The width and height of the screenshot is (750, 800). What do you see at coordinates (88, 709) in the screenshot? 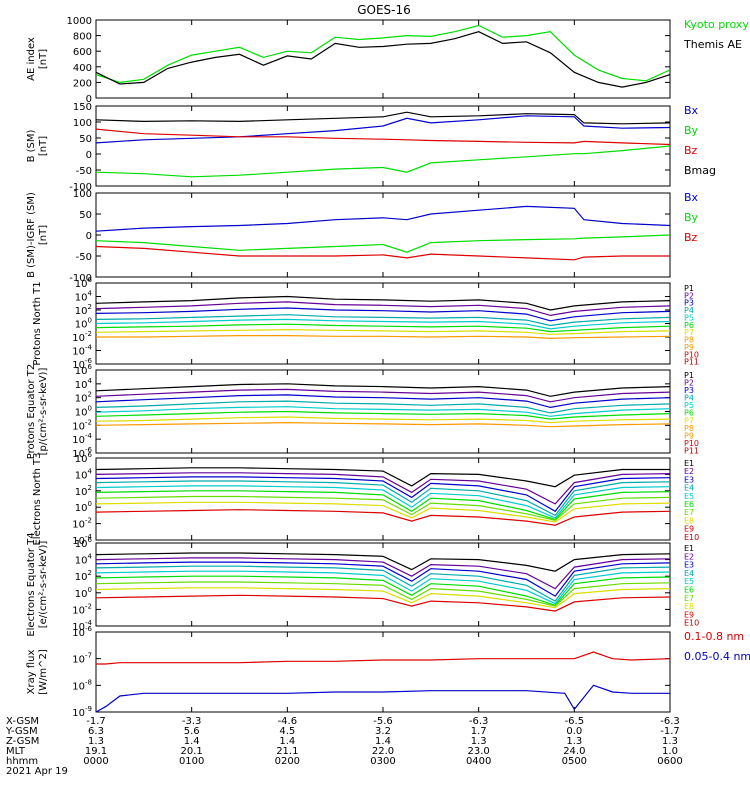
I see `y-tick-exponent: -9` at bounding box center [88, 709].